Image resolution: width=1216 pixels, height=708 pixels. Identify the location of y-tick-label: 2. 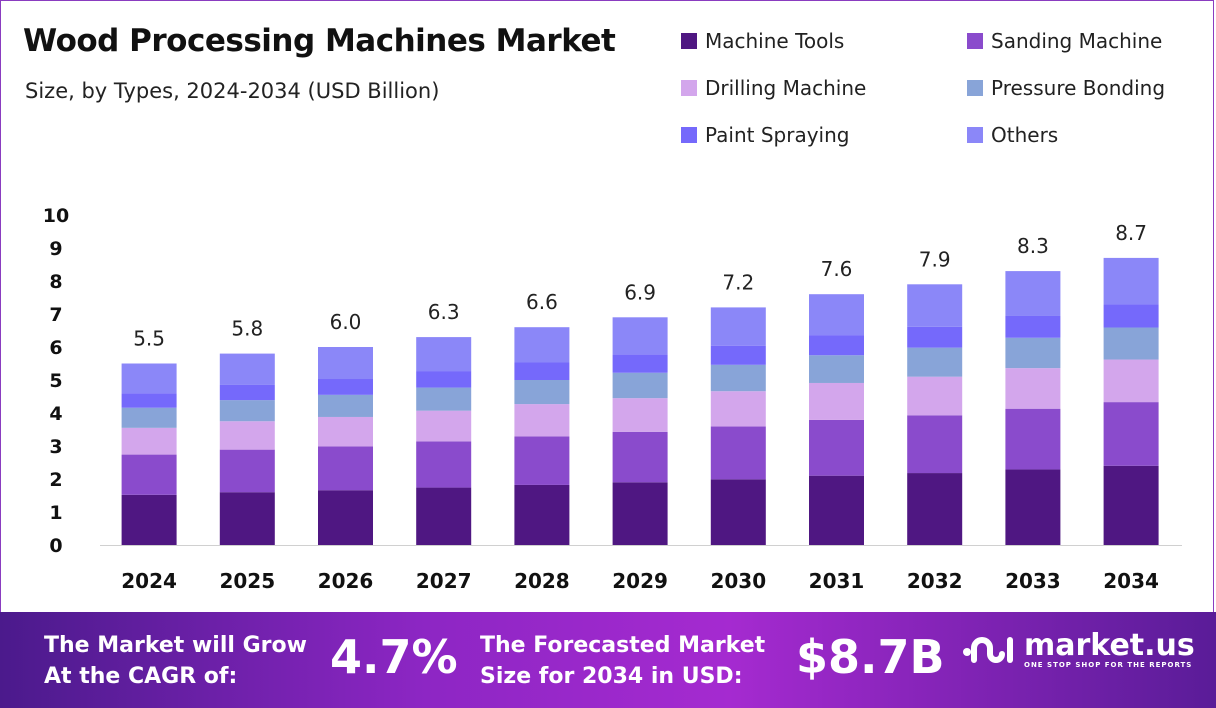
(55, 480).